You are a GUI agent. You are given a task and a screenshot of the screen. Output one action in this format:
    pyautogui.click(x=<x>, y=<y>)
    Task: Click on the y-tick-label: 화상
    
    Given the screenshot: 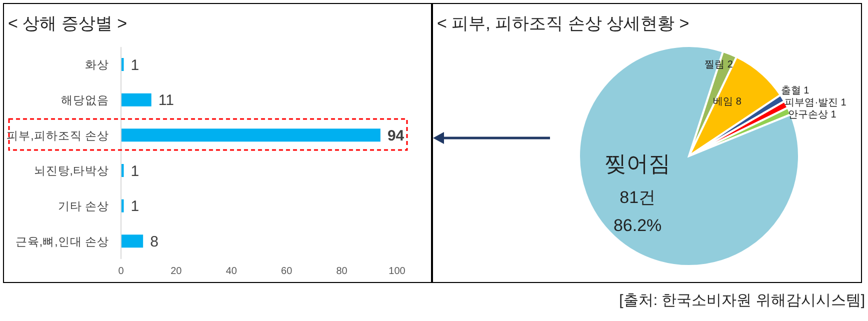 What is the action you would take?
    pyautogui.click(x=97, y=66)
    